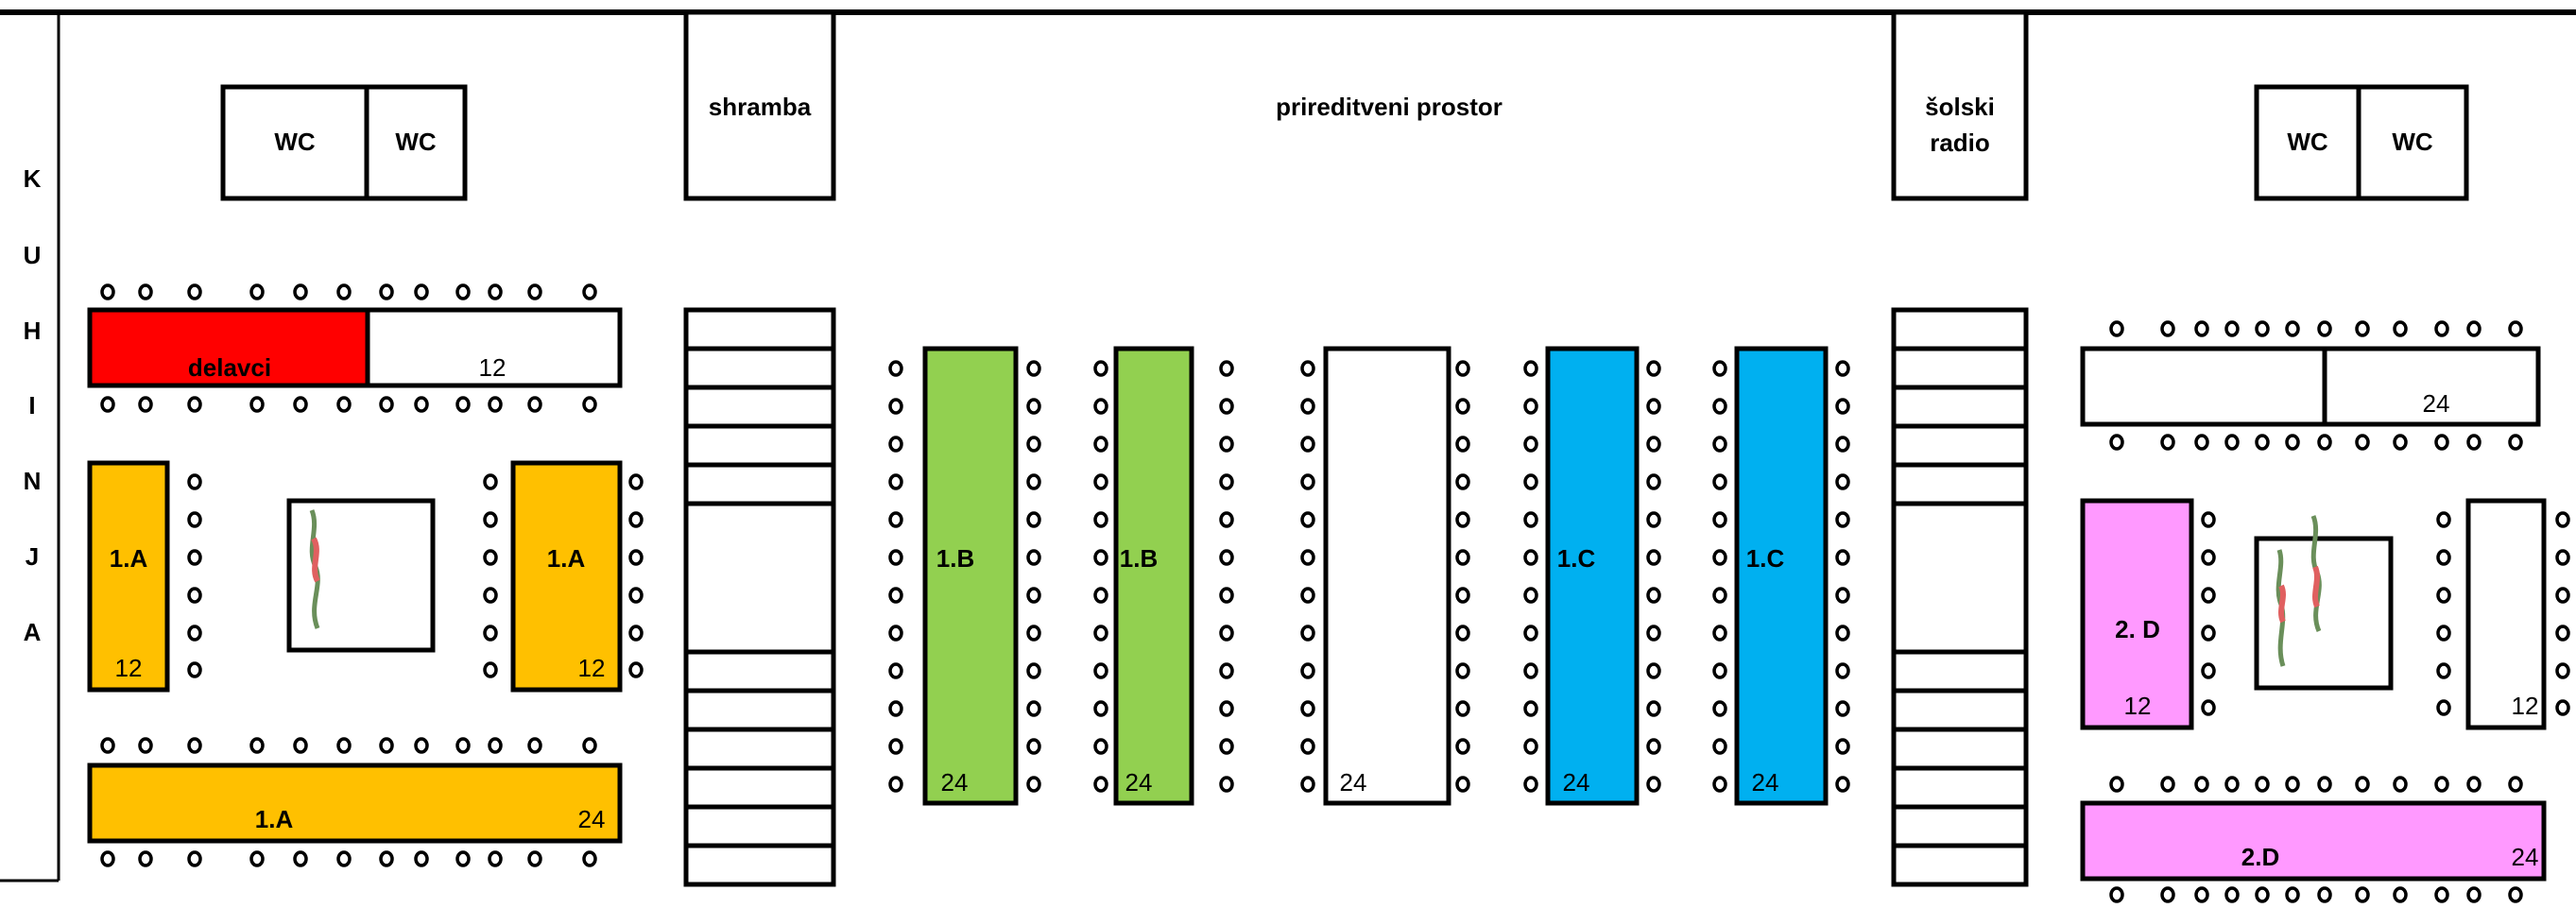 This screenshot has height=908, width=2576. Describe the element at coordinates (759, 105) in the screenshot. I see `storage-room` at that location.